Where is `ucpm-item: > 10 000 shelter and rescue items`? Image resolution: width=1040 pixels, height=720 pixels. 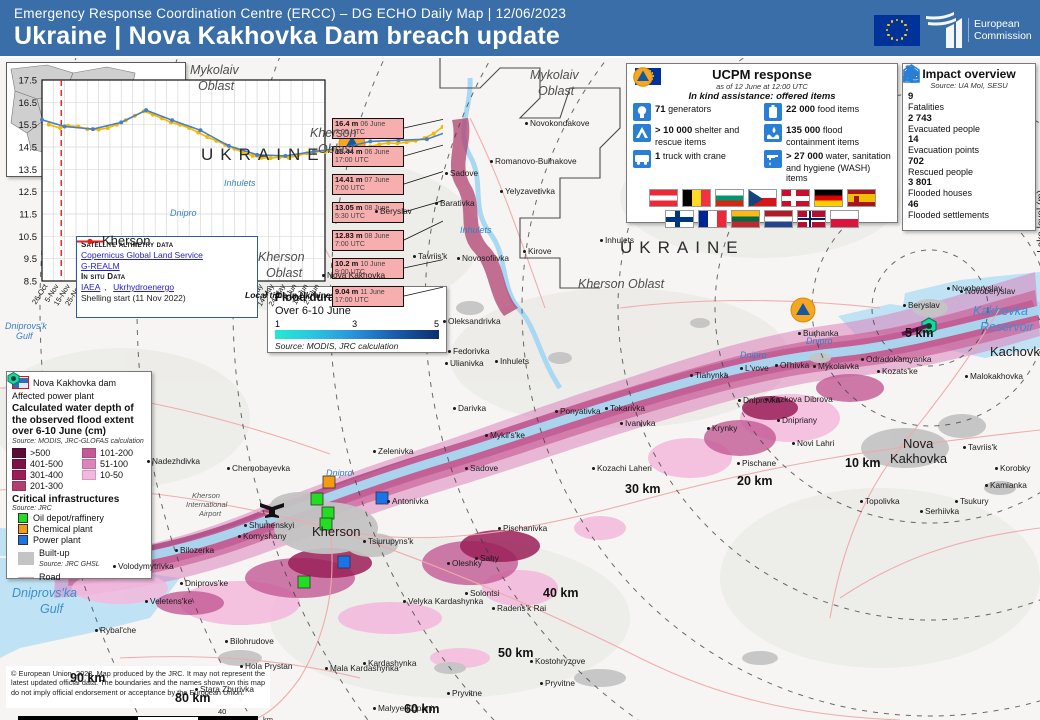 ucpm-item: > 10 000 shelter and rescue items is located at coordinates (696, 135).